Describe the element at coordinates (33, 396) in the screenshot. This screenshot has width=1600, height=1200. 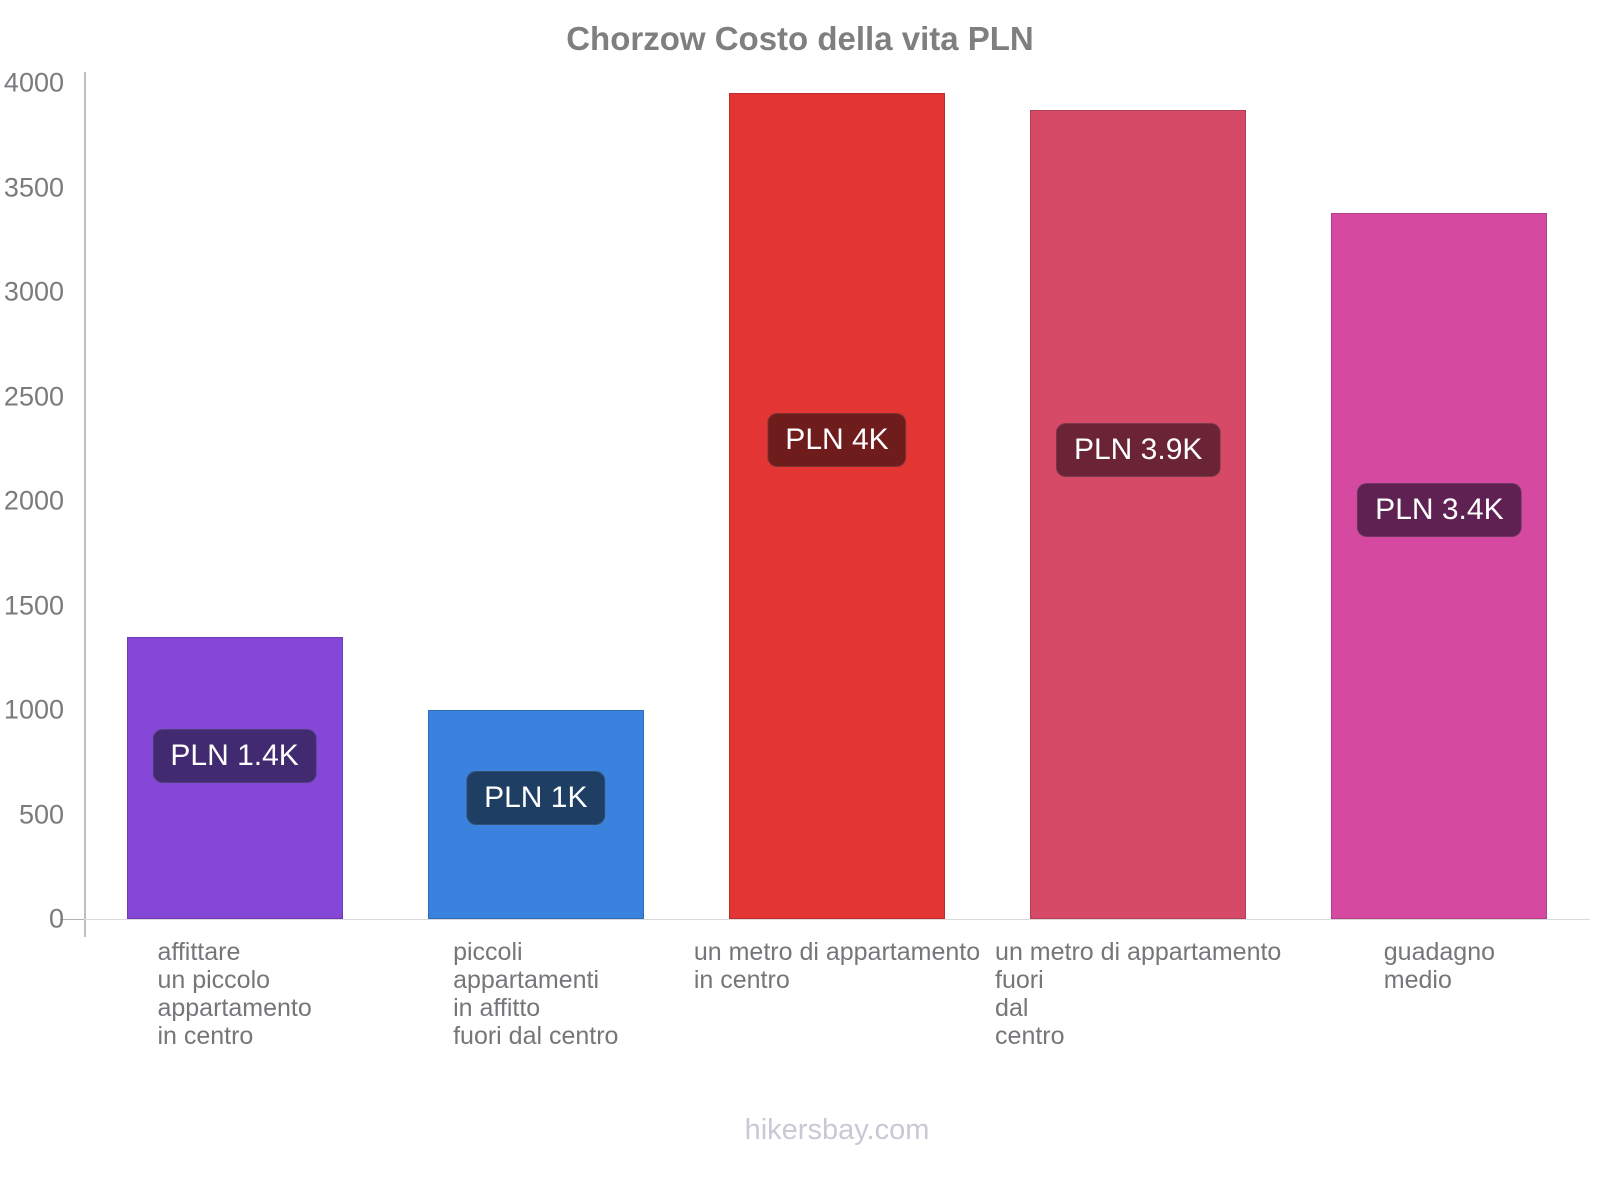
I see `y-axis-tick-label: 2500` at that location.